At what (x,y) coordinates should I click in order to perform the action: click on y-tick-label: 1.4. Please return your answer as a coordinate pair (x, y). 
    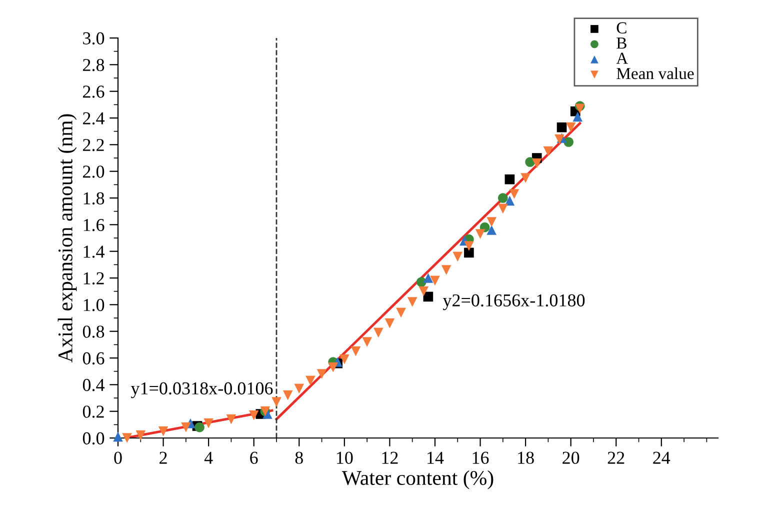
    Looking at the image, I should click on (94, 252).